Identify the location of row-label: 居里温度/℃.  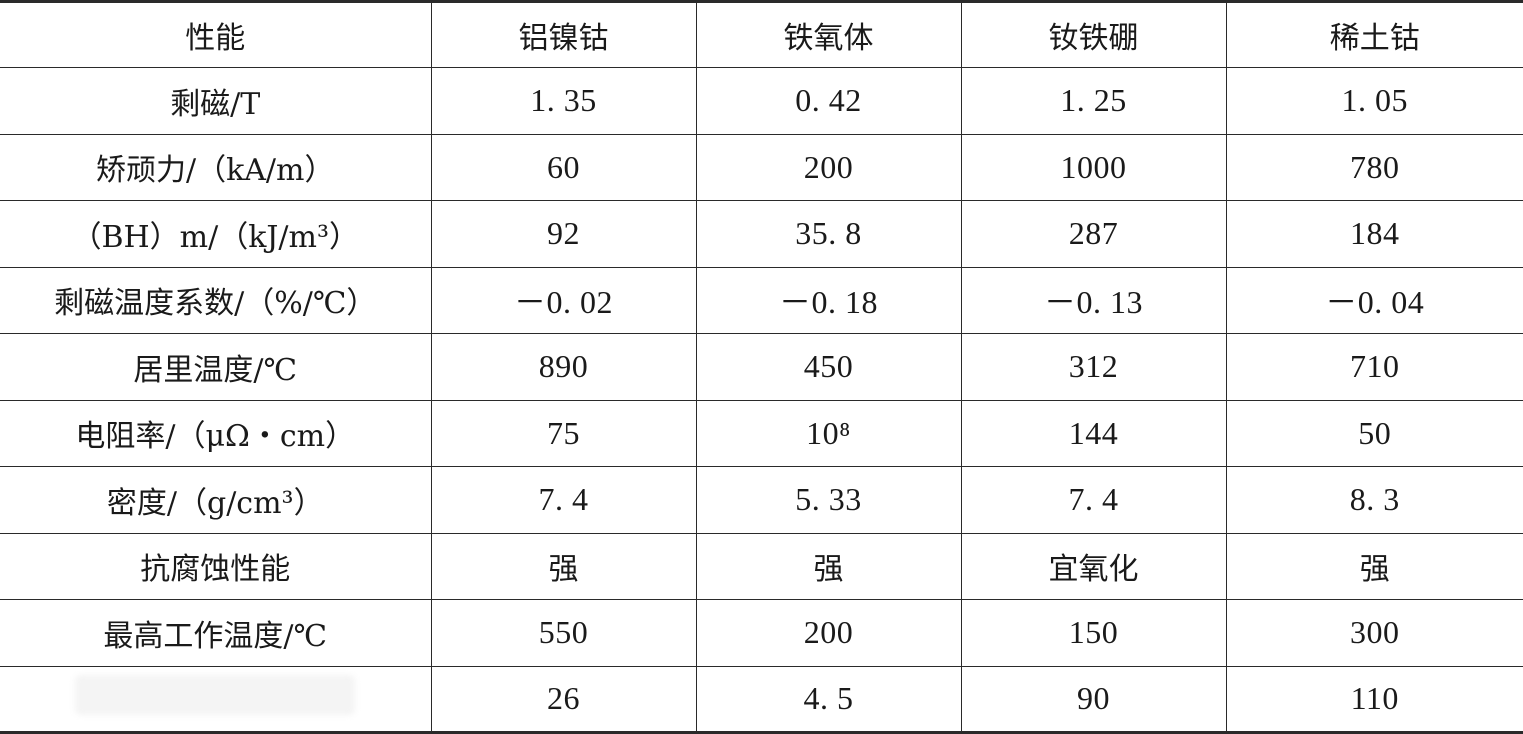
(216, 367).